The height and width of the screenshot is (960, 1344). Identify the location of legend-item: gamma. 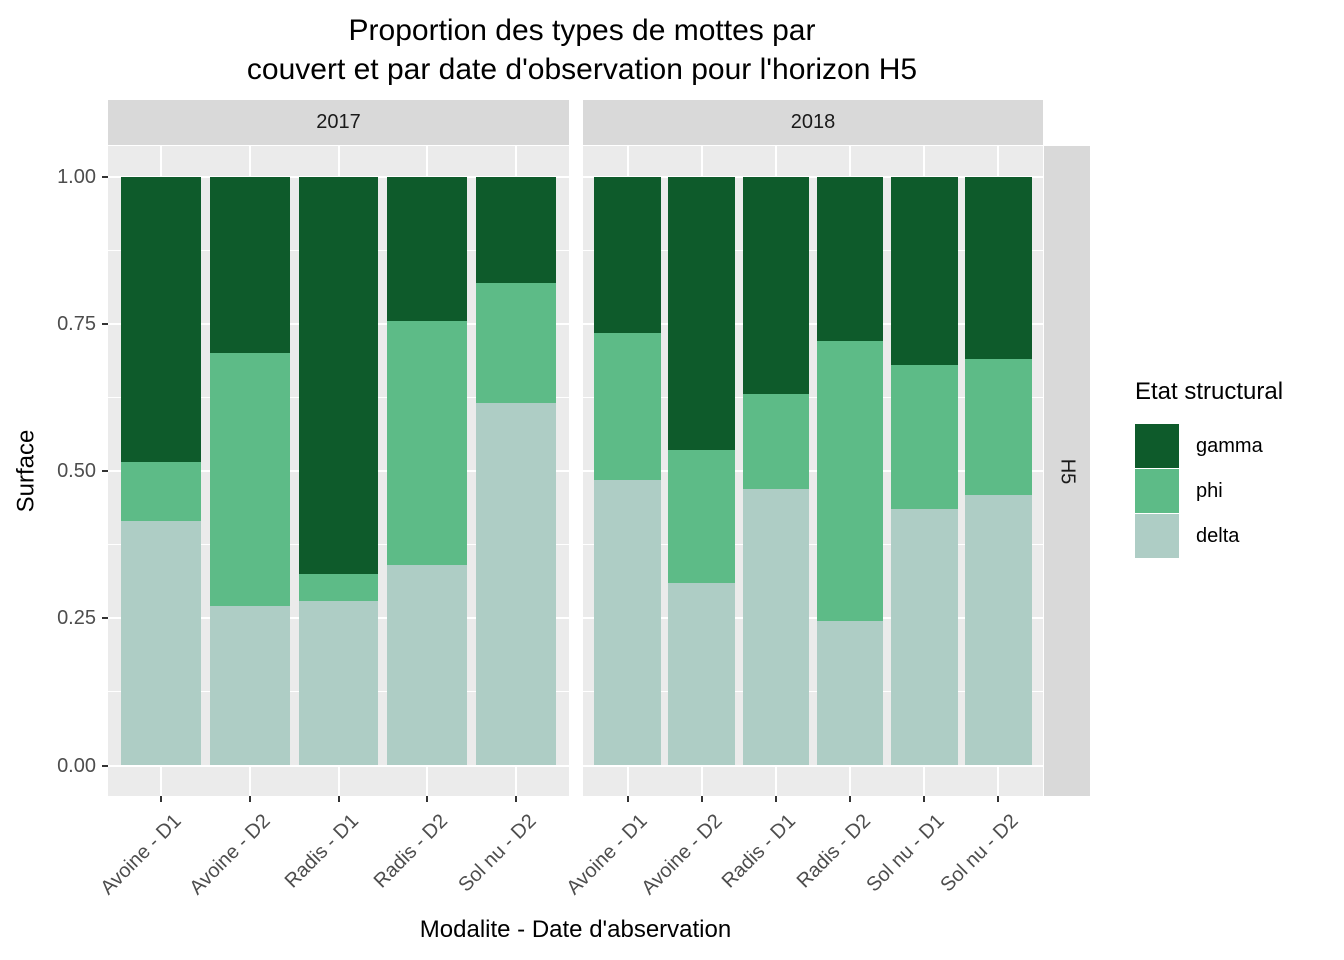
(1209, 446).